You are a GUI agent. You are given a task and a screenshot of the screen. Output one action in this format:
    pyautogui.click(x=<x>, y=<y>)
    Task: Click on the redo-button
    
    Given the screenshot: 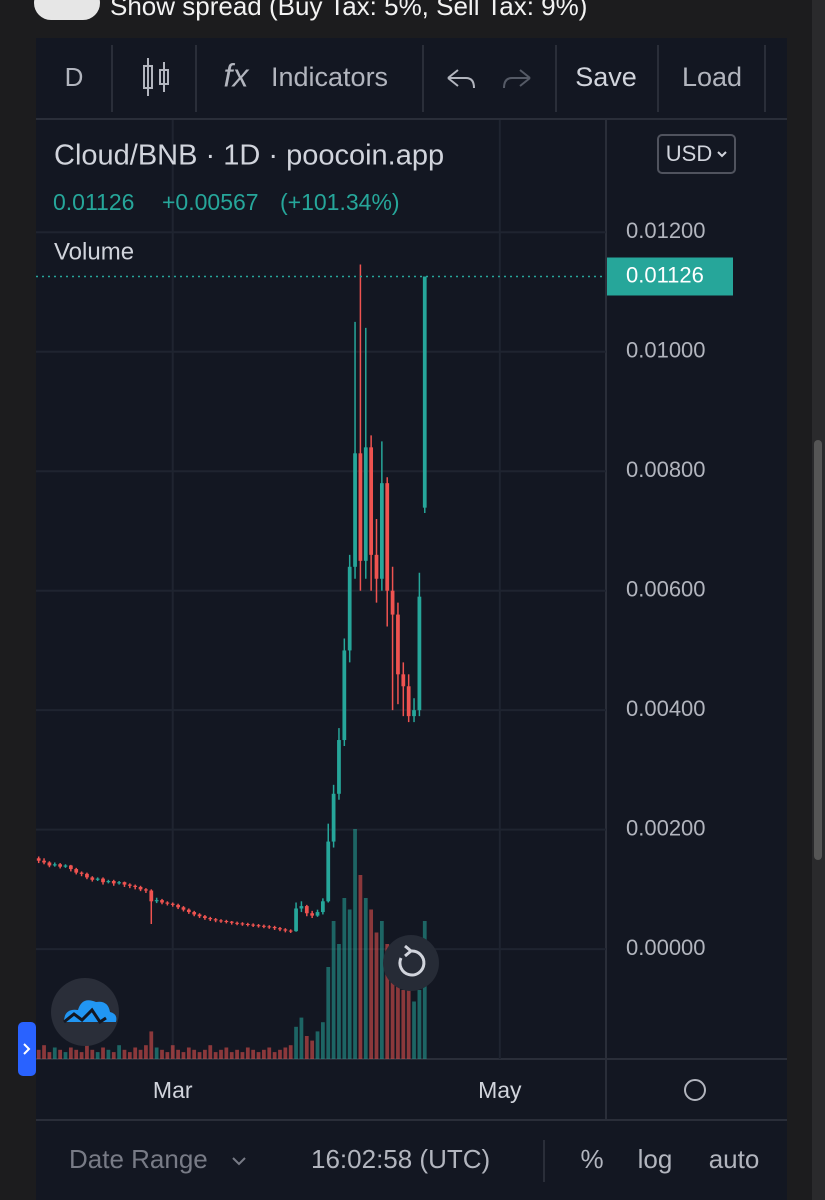 What is the action you would take?
    pyautogui.click(x=517, y=79)
    